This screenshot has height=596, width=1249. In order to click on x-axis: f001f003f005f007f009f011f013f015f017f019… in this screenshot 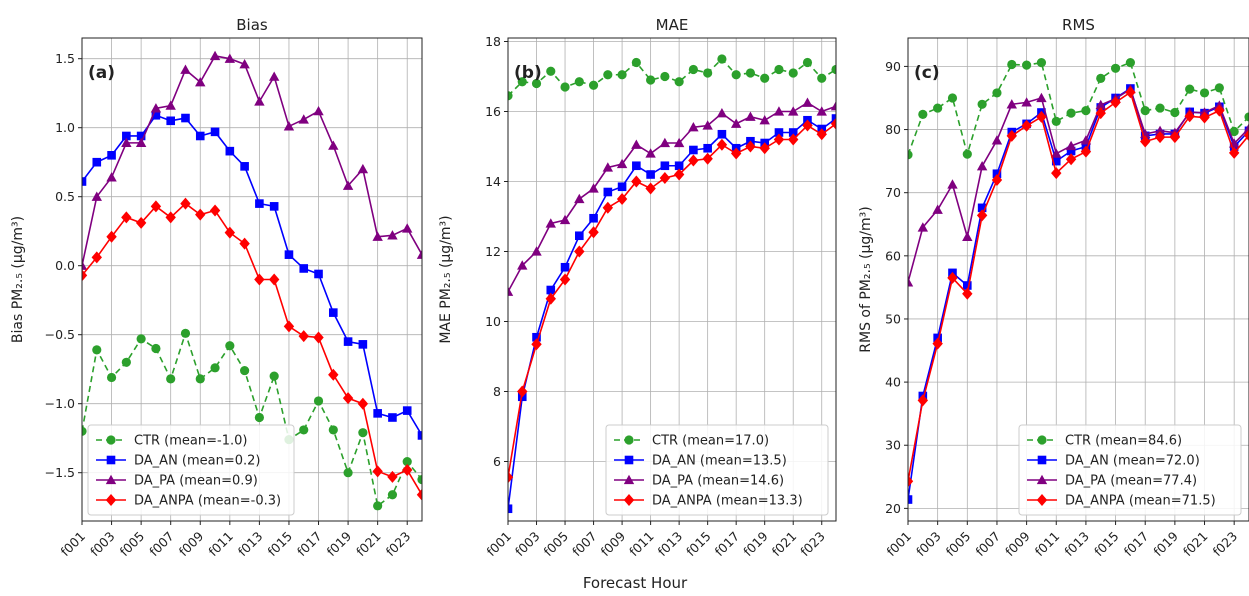, I will do `click(656, 540)`.